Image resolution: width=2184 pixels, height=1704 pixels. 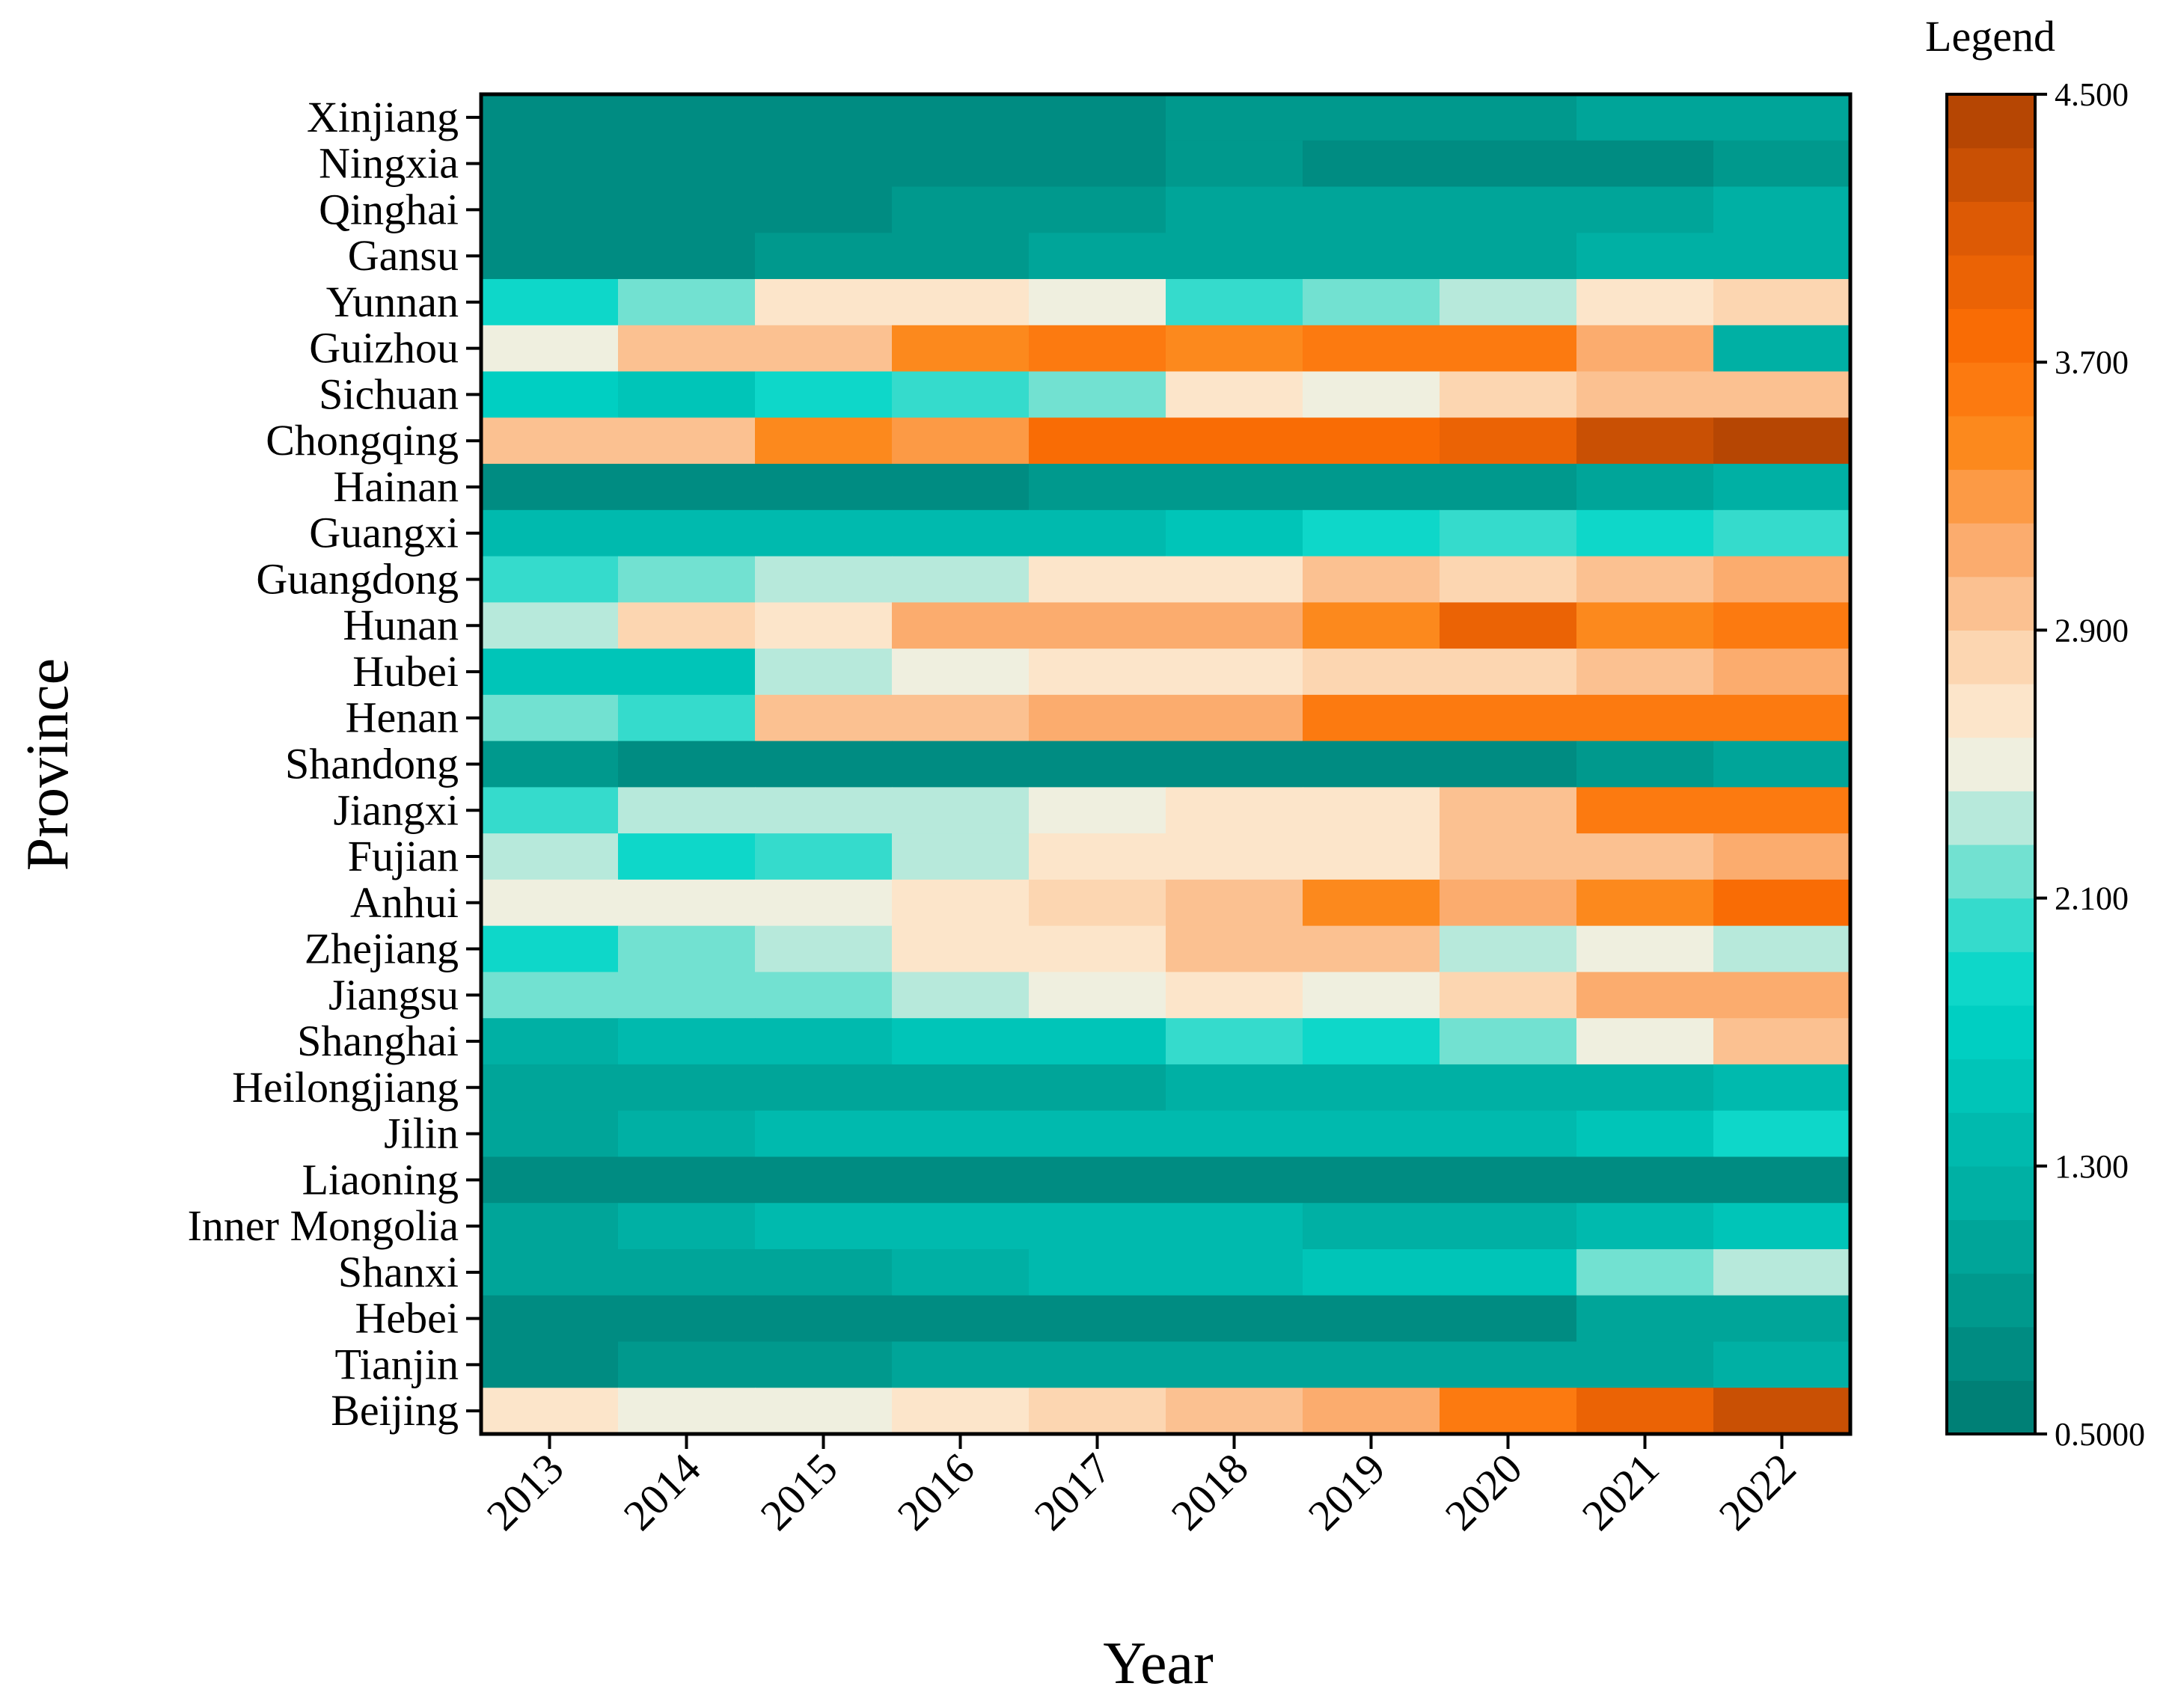 What do you see at coordinates (395, 1411) in the screenshot?
I see `y-tick-label: Beijing` at bounding box center [395, 1411].